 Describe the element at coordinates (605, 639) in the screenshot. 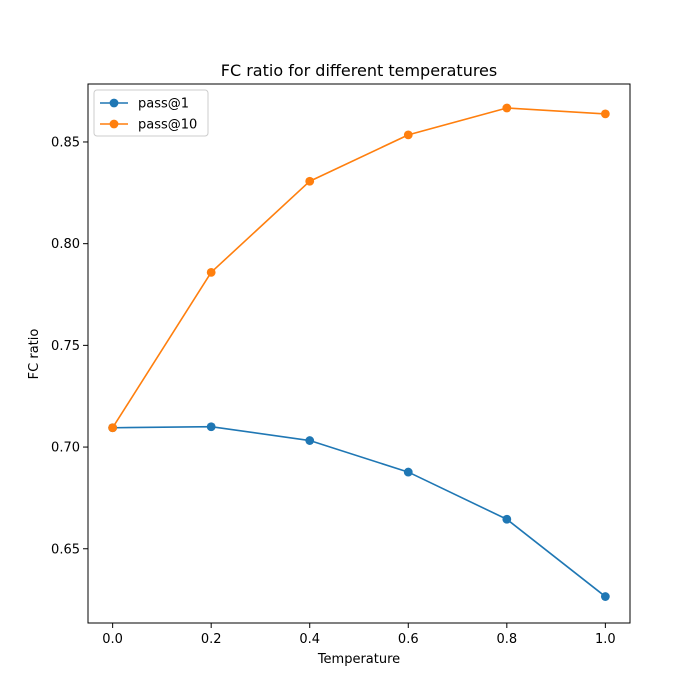

I see `x-tick-label: 1.0` at that location.